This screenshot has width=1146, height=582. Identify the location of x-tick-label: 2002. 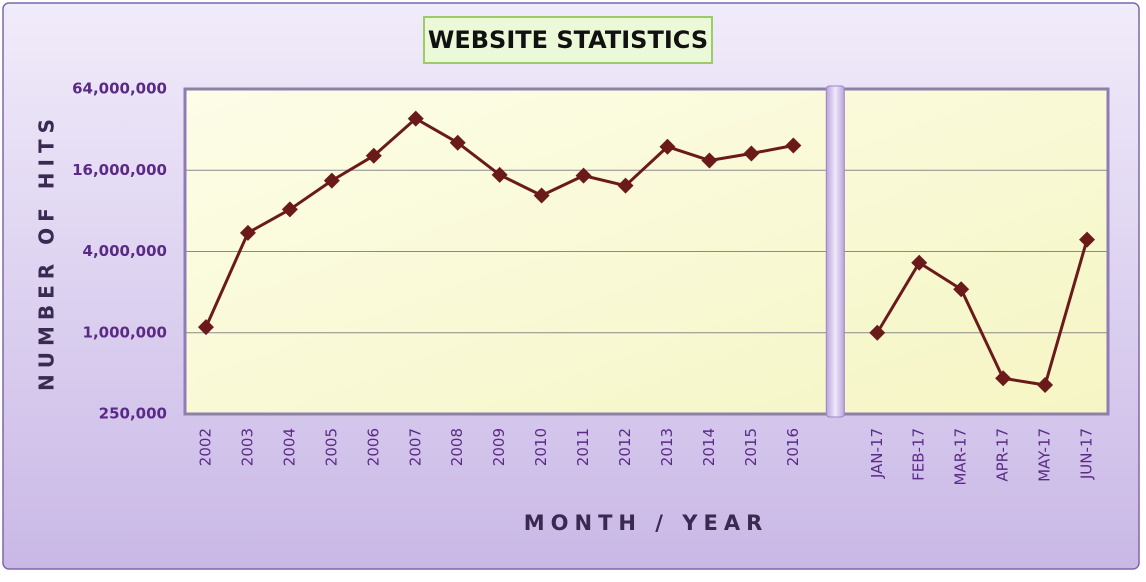
(205, 447).